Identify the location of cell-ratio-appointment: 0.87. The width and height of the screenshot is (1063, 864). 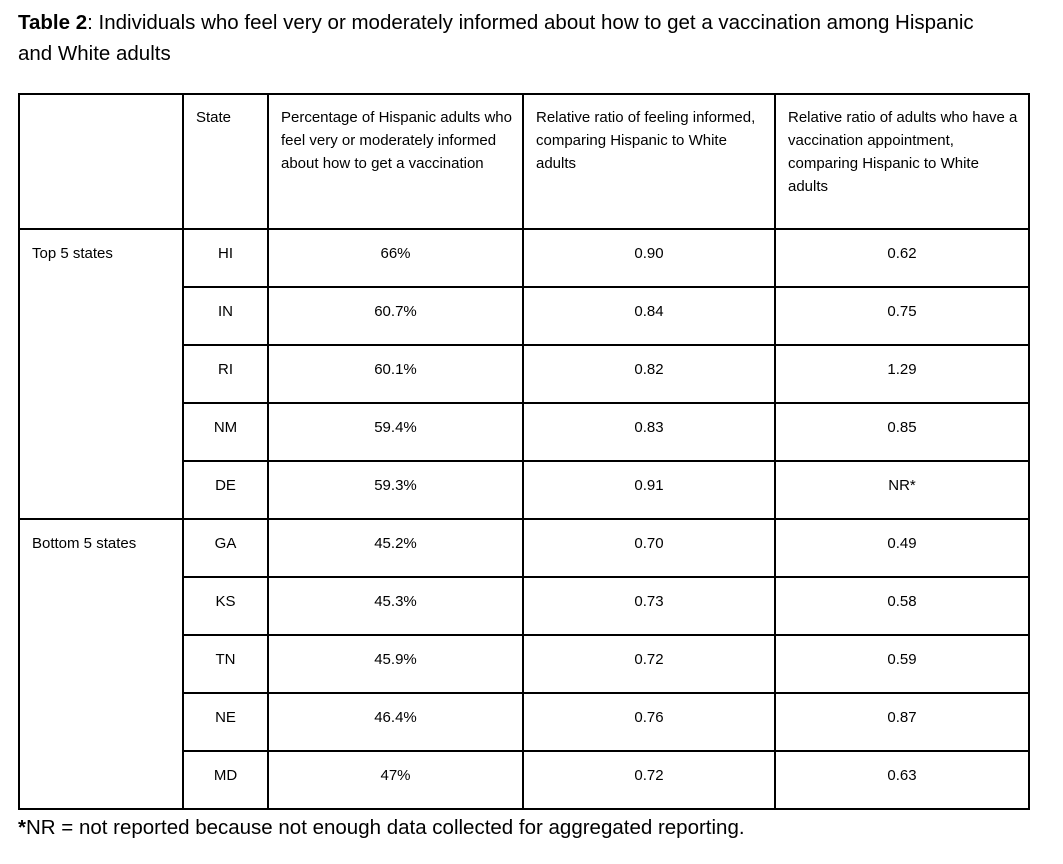
(902, 722).